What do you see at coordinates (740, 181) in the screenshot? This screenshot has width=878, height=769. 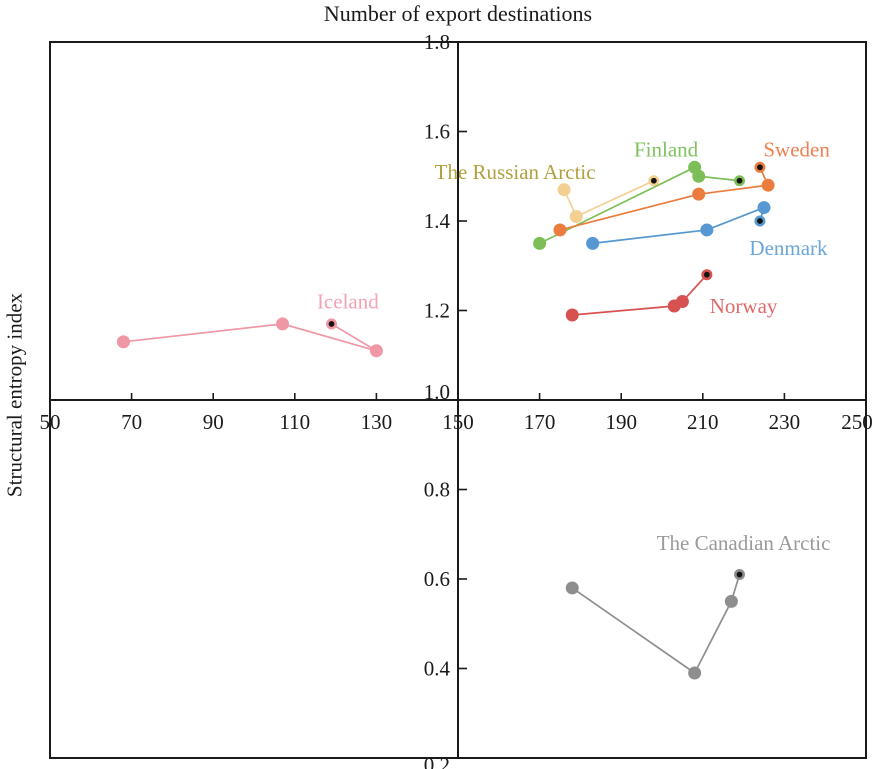 I see `finland-highlight-point` at bounding box center [740, 181].